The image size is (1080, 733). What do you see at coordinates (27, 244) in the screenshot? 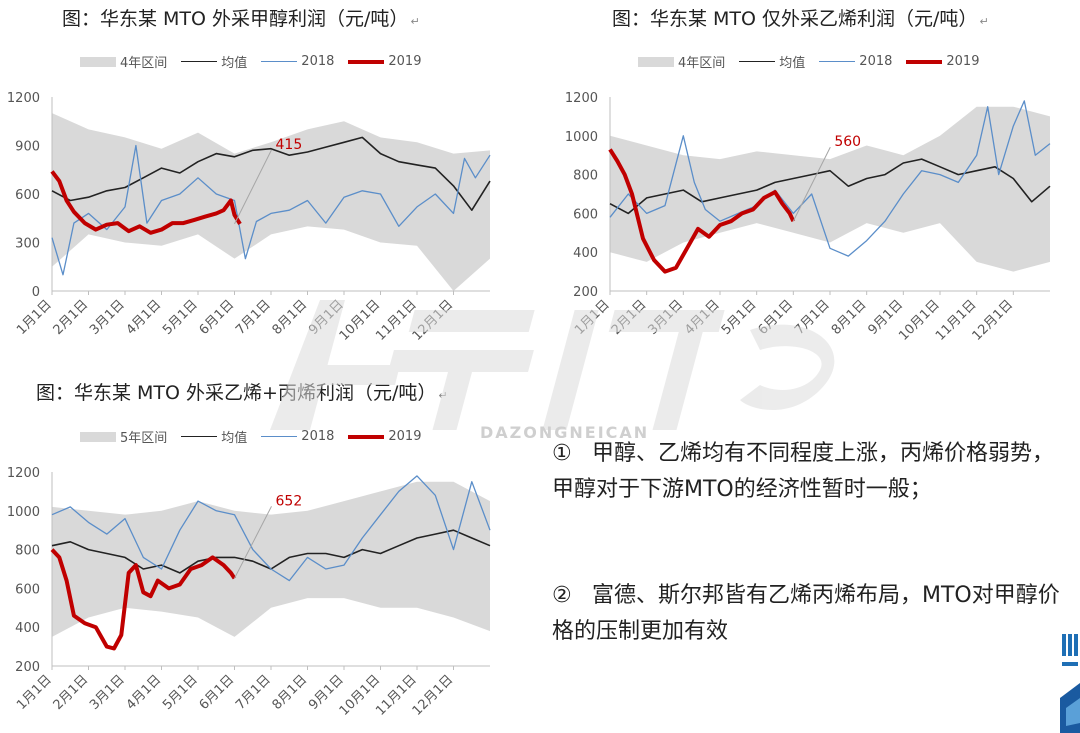
I see `y-tick-label: 300` at bounding box center [27, 244].